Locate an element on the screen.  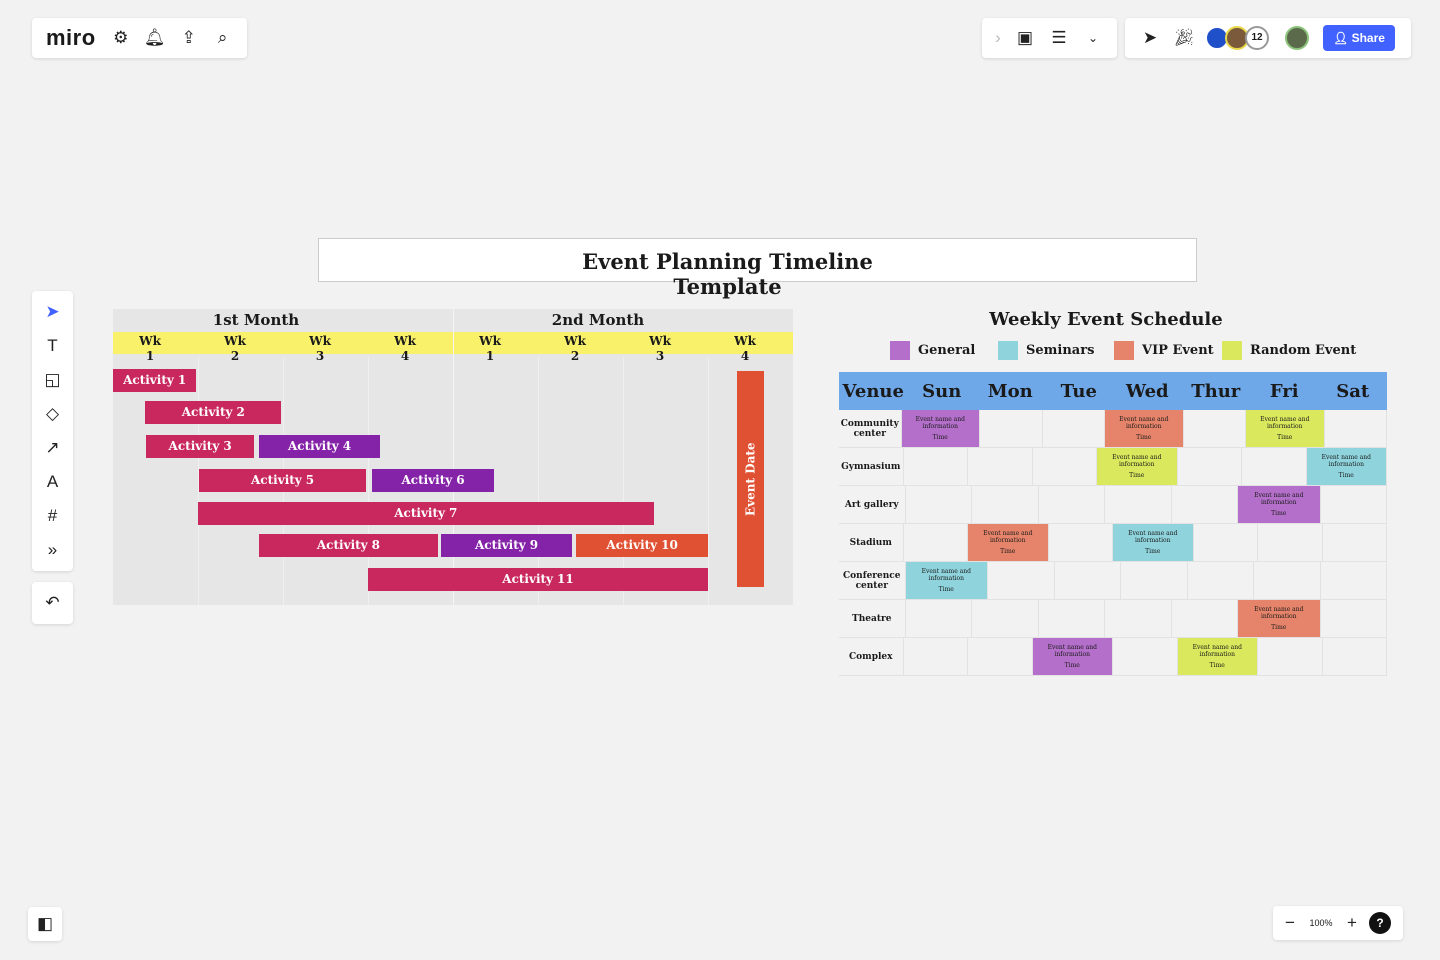
chevron-right-icon: › is located at coordinates (998, 37).